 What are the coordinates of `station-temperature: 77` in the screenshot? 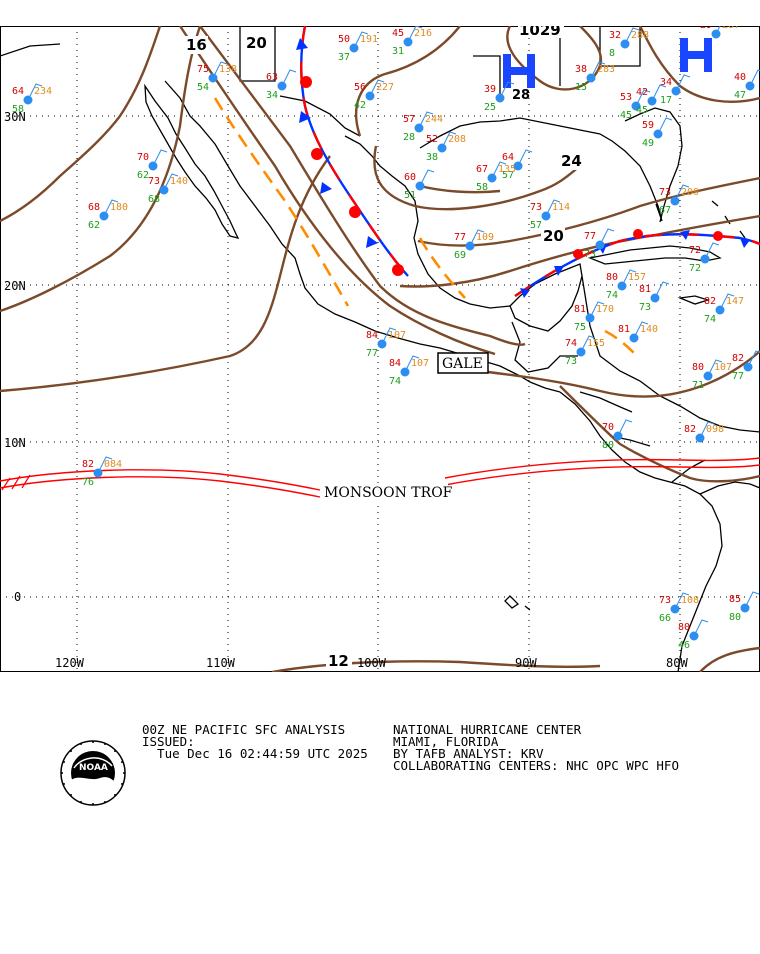 It's located at (460, 237).